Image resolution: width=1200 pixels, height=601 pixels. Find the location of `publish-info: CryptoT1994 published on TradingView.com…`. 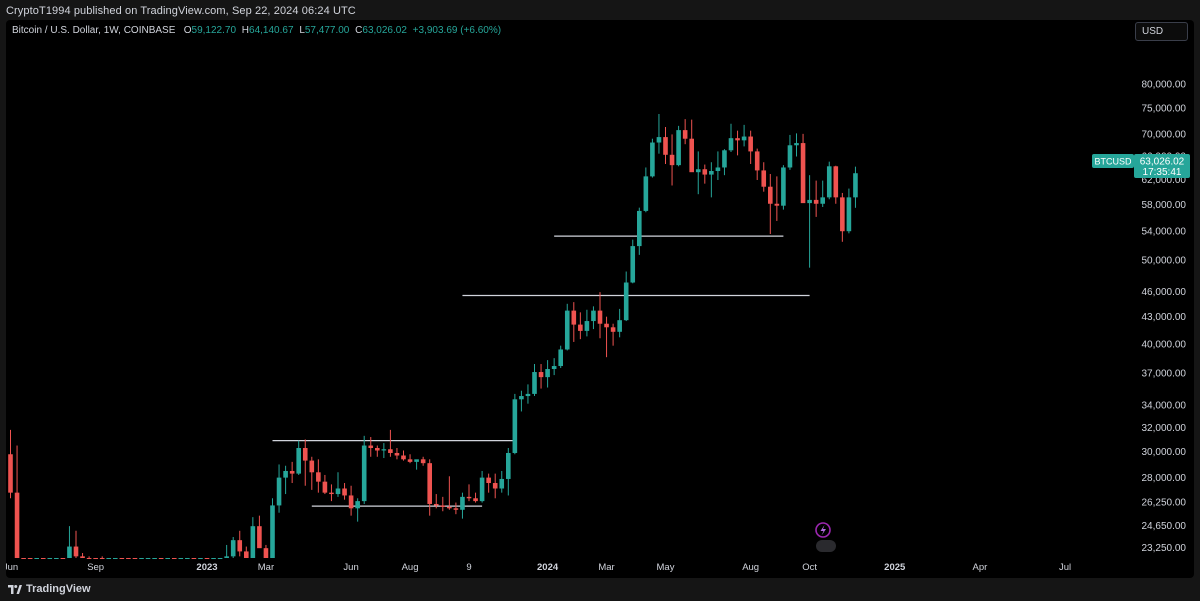

publish-info: CryptoT1994 published on TradingView.com… is located at coordinates (600, 10).